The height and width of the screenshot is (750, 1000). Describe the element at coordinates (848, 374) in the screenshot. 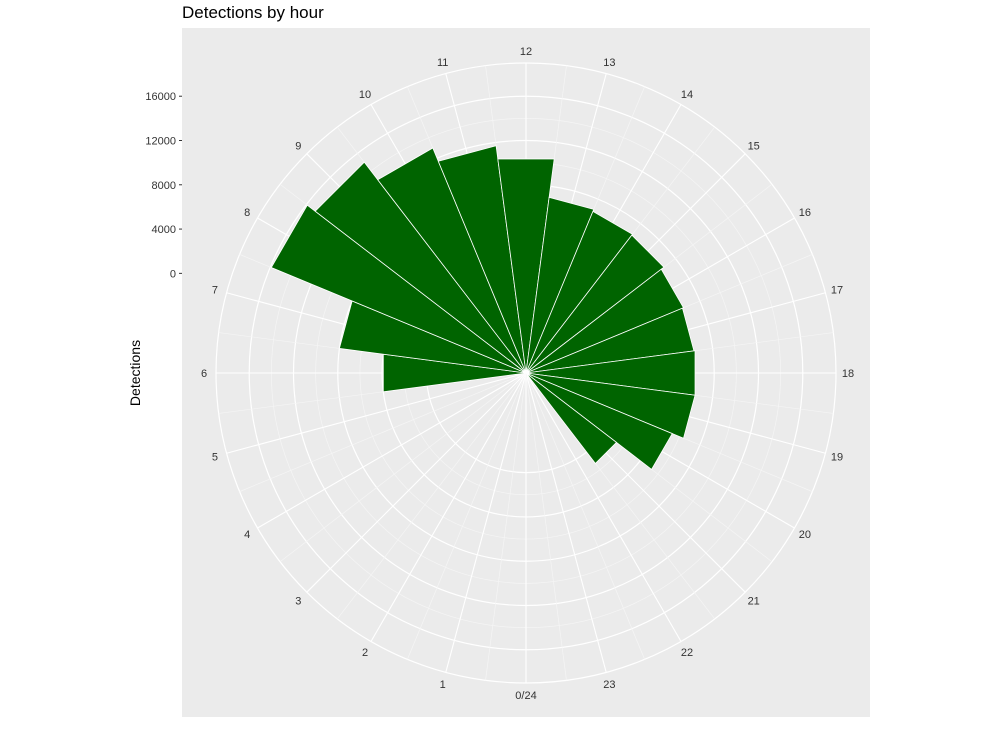

I see `hour-label: 18` at that location.